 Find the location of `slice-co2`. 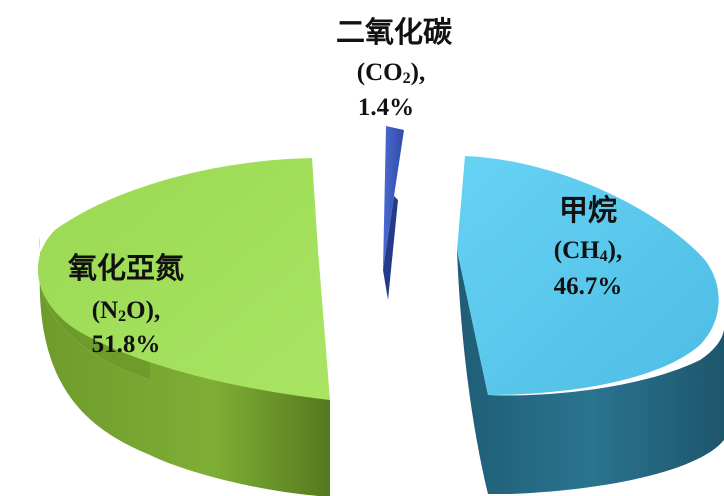

slice-co2 is located at coordinates (393, 213).